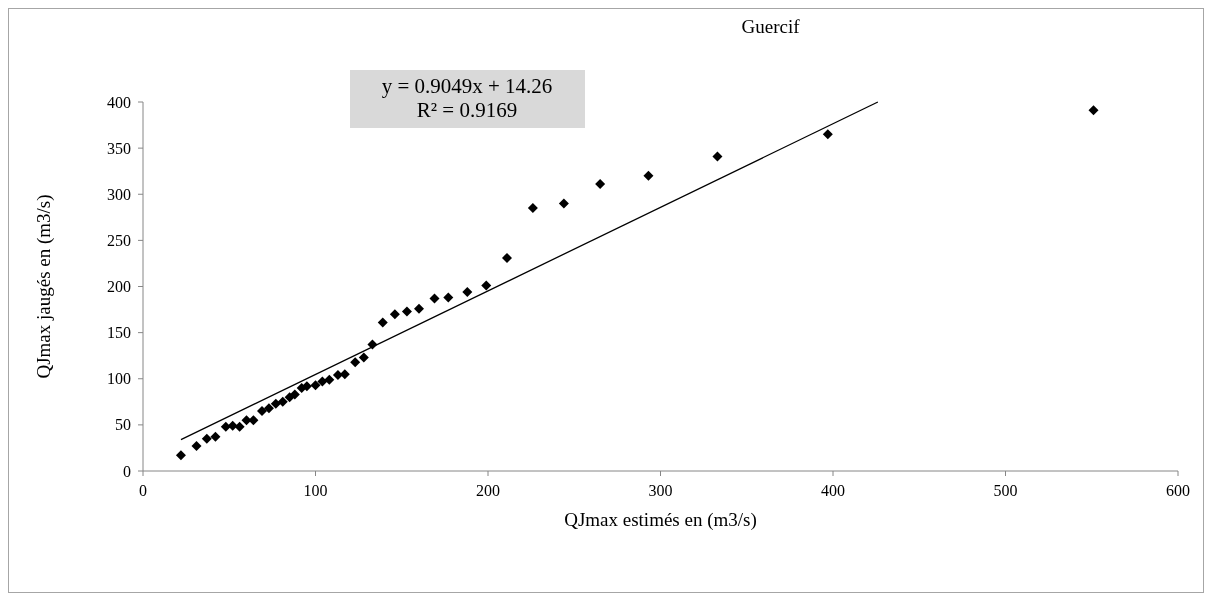 Image resolution: width=1212 pixels, height=601 pixels. Describe the element at coordinates (119, 379) in the screenshot. I see `y-tick-label: 100` at that location.